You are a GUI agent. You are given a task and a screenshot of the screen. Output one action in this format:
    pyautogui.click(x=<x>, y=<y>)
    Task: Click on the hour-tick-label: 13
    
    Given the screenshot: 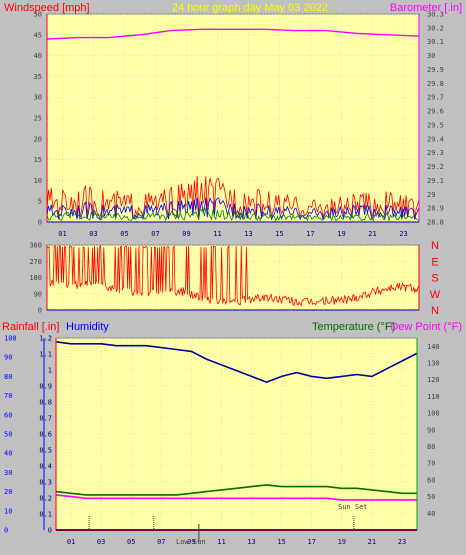 What is the action you would take?
    pyautogui.click(x=248, y=234)
    